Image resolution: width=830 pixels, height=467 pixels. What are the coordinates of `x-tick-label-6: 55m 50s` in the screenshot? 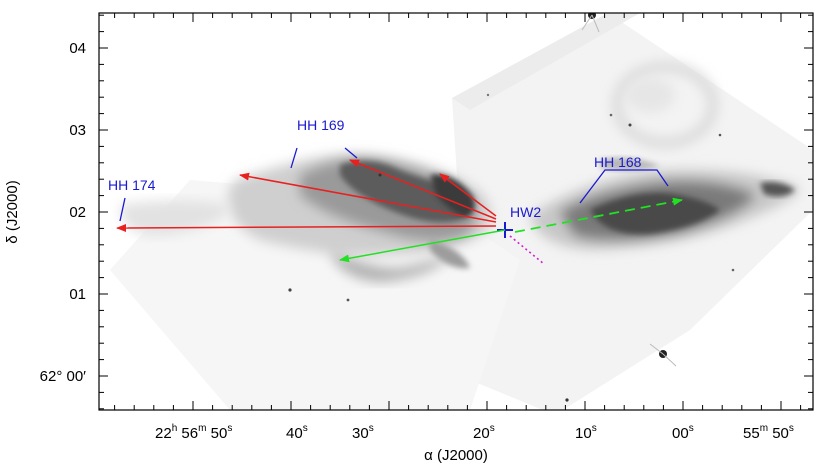 It's located at (768, 432).